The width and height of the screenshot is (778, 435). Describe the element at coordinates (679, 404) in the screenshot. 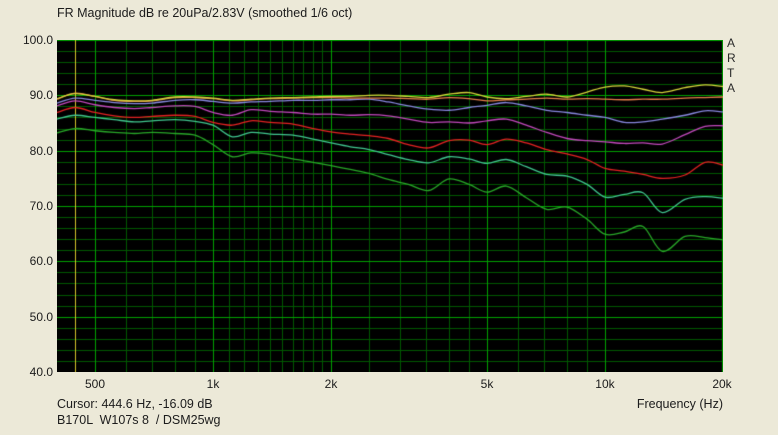

I see `x-axis-title: Frequency (Hz)` at that location.